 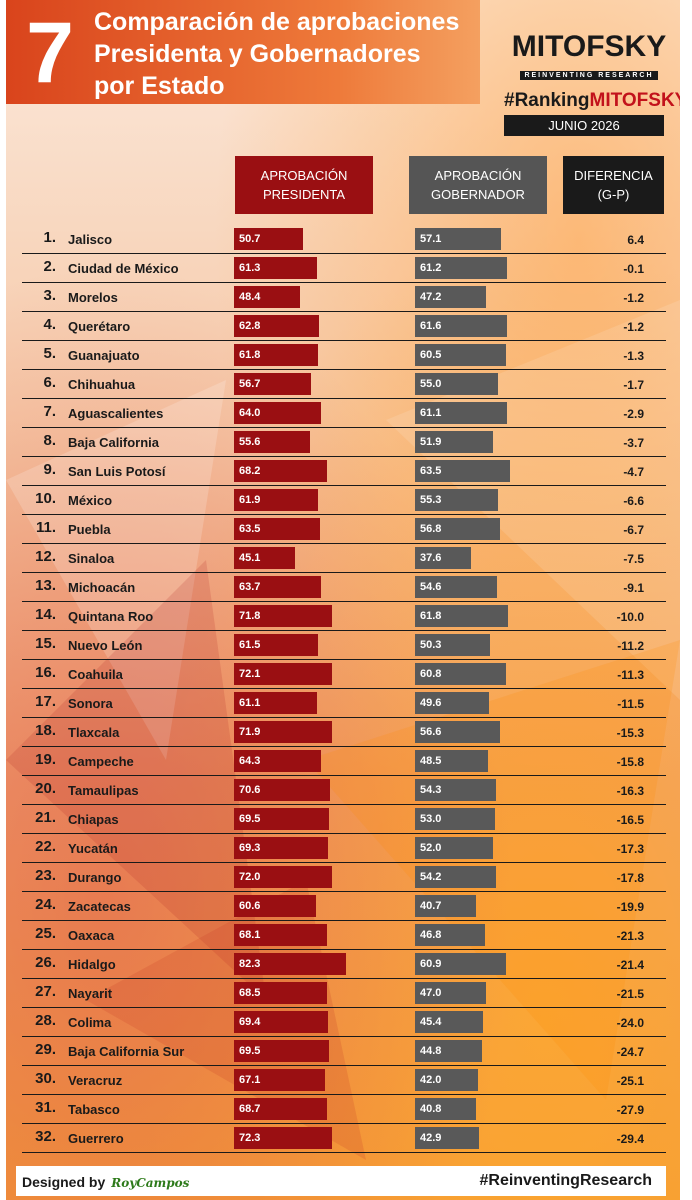 What do you see at coordinates (95, 1080) in the screenshot?
I see `state-name: Veracruz` at bounding box center [95, 1080].